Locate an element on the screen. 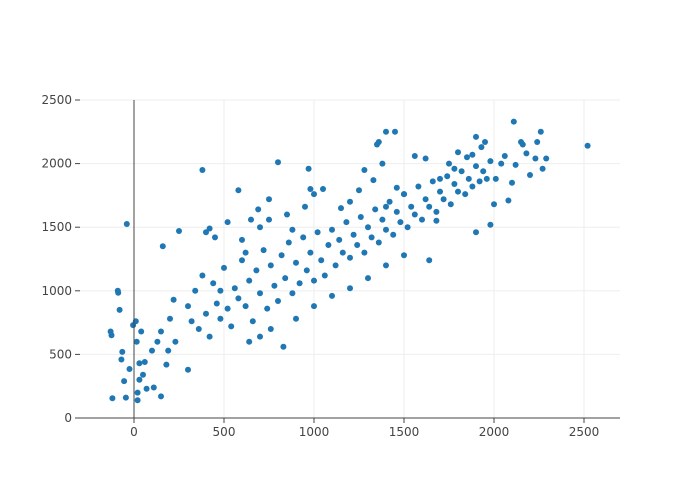 The image size is (700, 500). y-tick-label: 1500 is located at coordinates (56, 227).